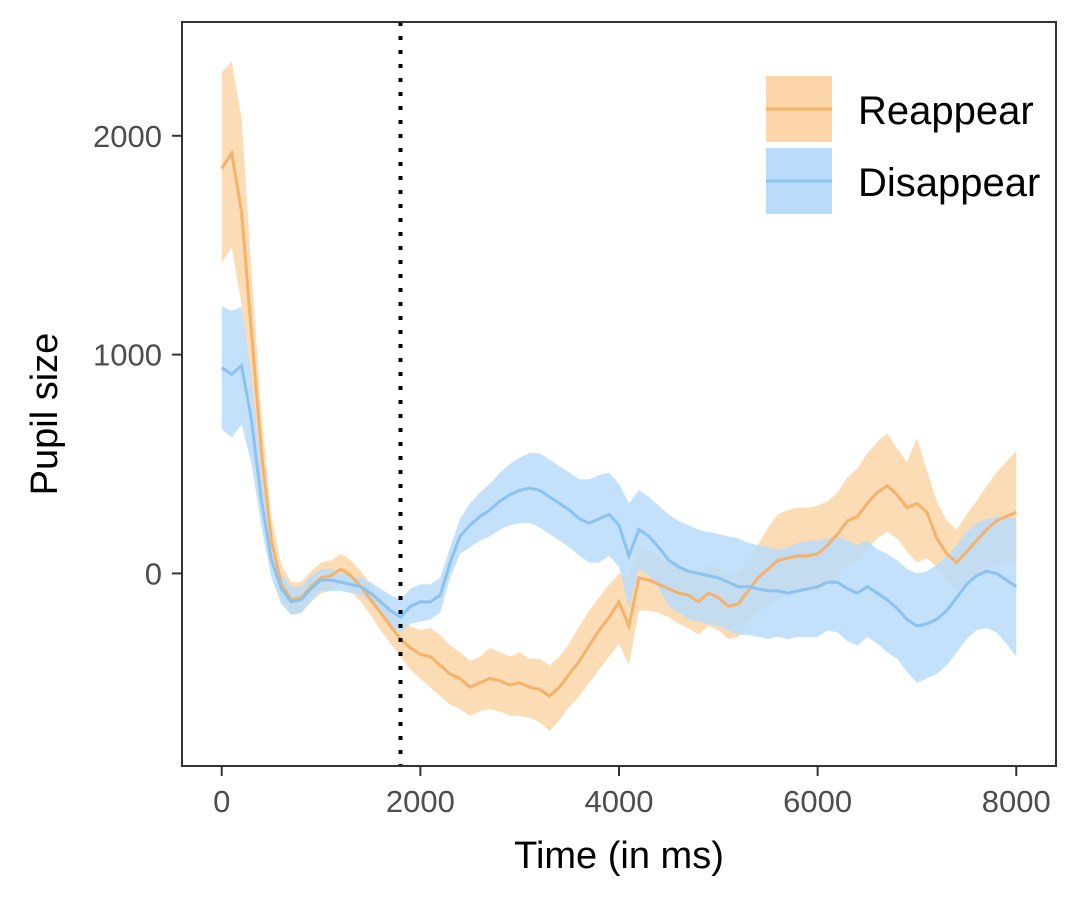 Image resolution: width=1080 pixels, height=900 pixels. I want to click on y-tick-label: 2000, so click(127, 136).